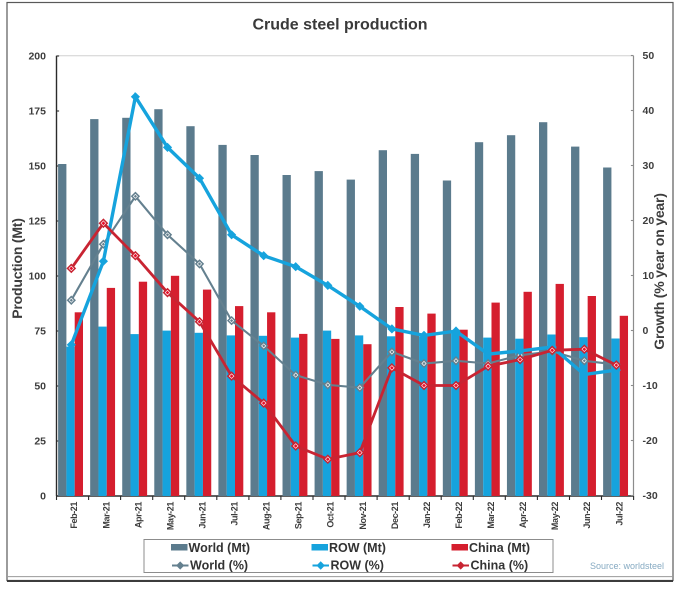  What do you see at coordinates (500, 566) in the screenshot?
I see `svg-text: China (%)` at bounding box center [500, 566].